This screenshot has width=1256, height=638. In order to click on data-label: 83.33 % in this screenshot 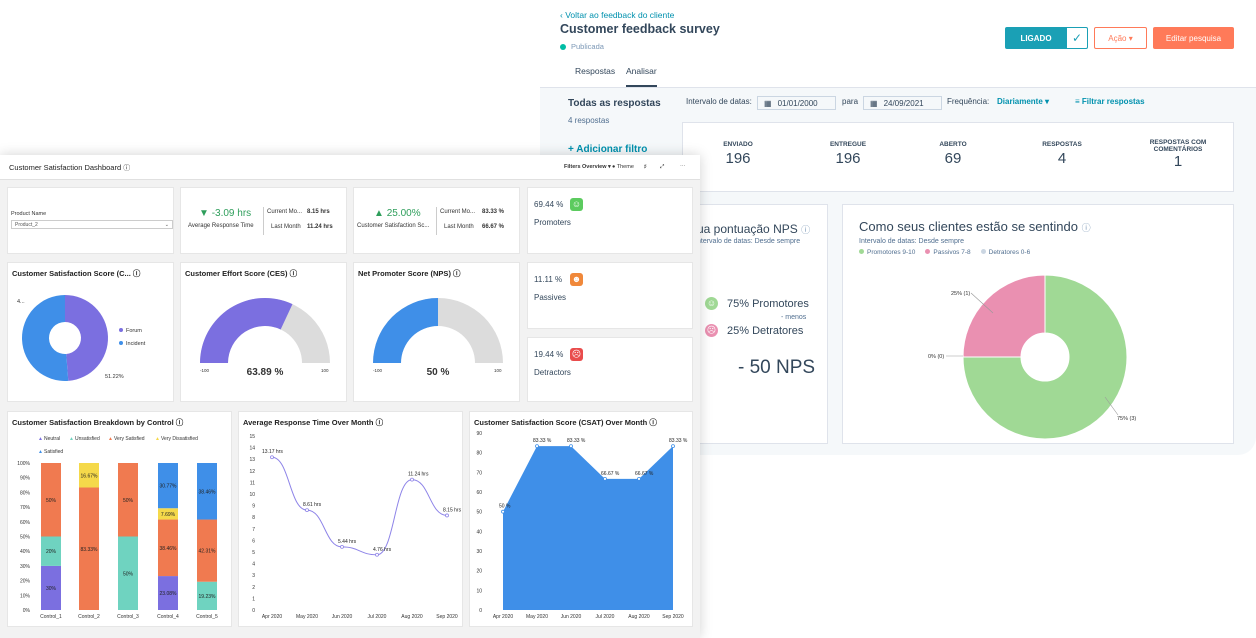, I will do `click(576, 441)`.